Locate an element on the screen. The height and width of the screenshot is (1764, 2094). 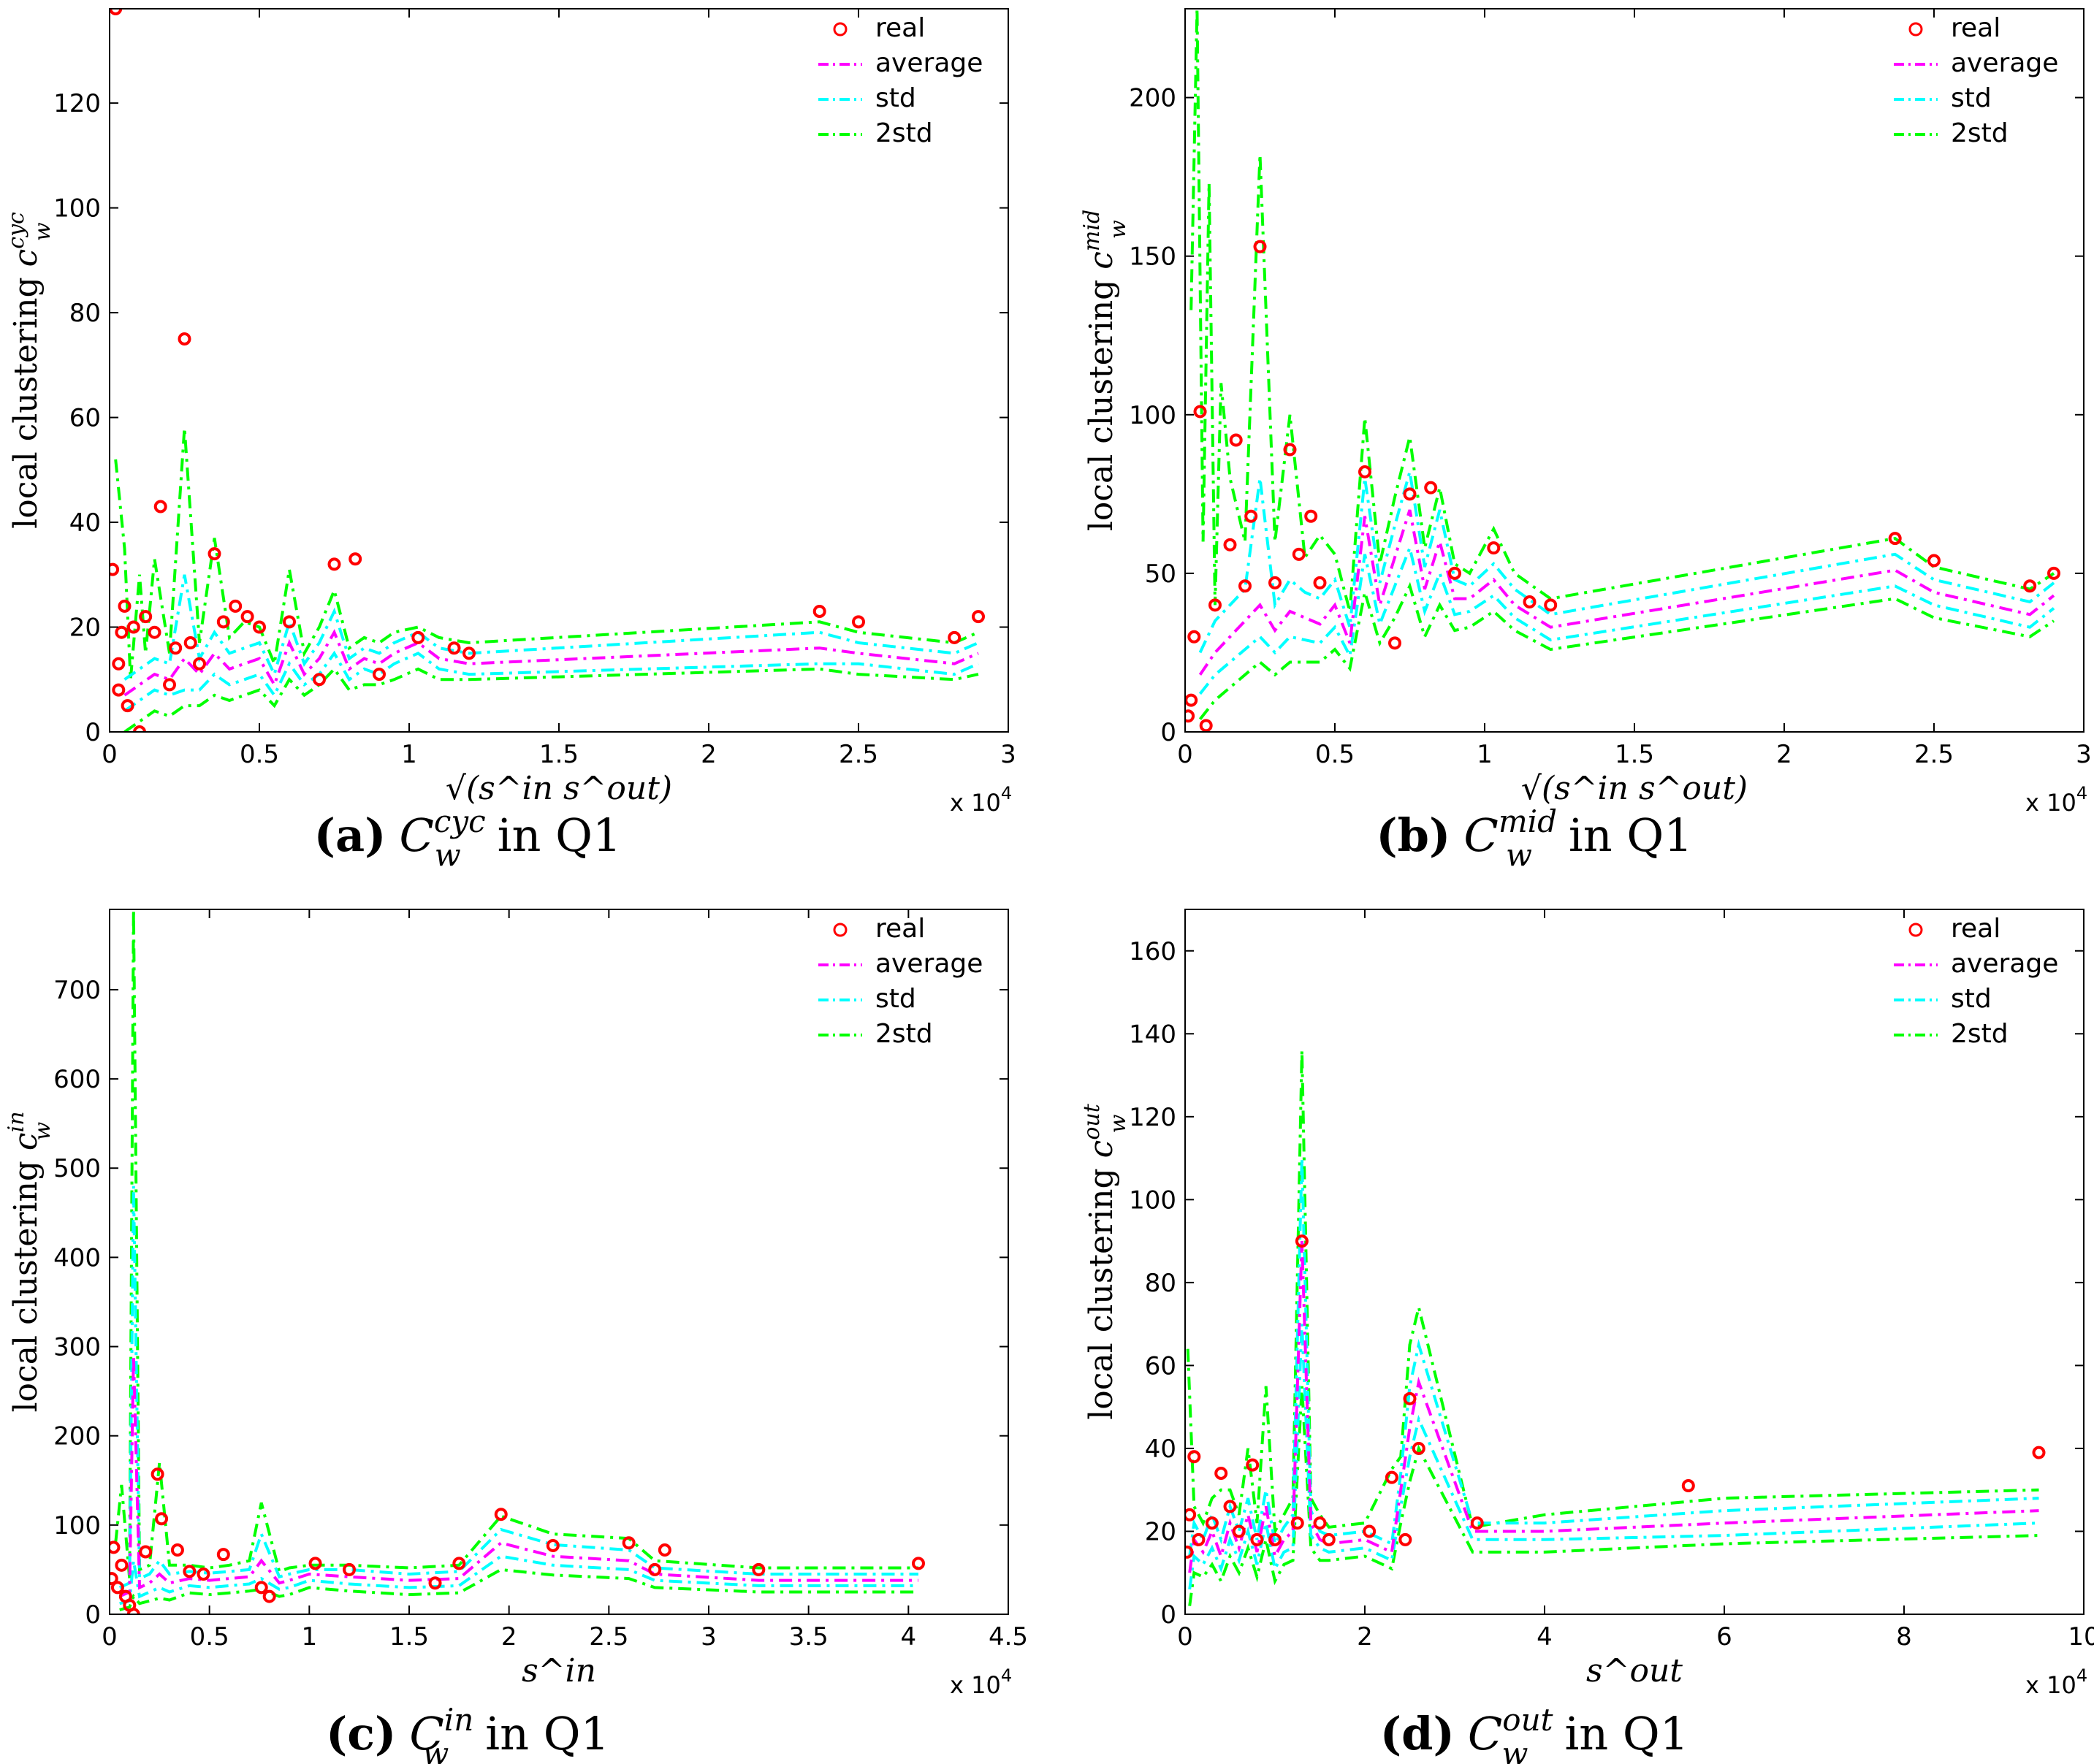
x-multiplier-base: x 10 is located at coordinates (2050, 1685).